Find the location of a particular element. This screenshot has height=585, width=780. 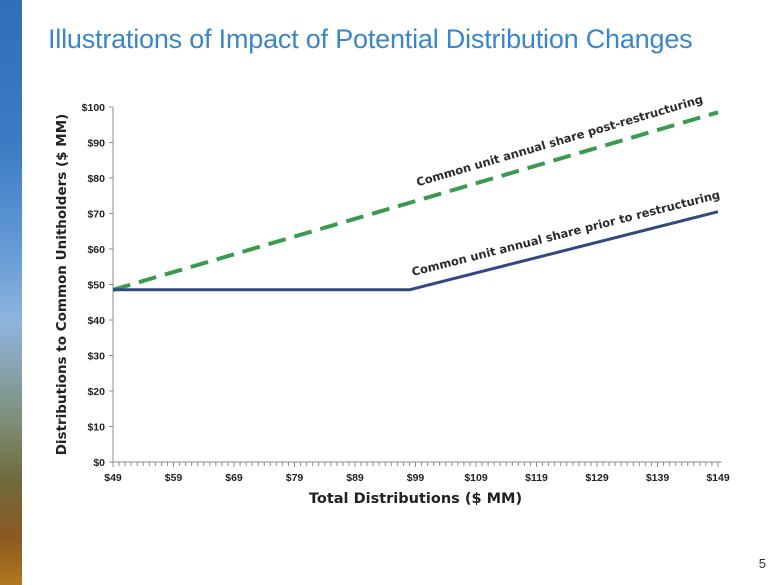

x-tick-label: $109 is located at coordinates (476, 478).